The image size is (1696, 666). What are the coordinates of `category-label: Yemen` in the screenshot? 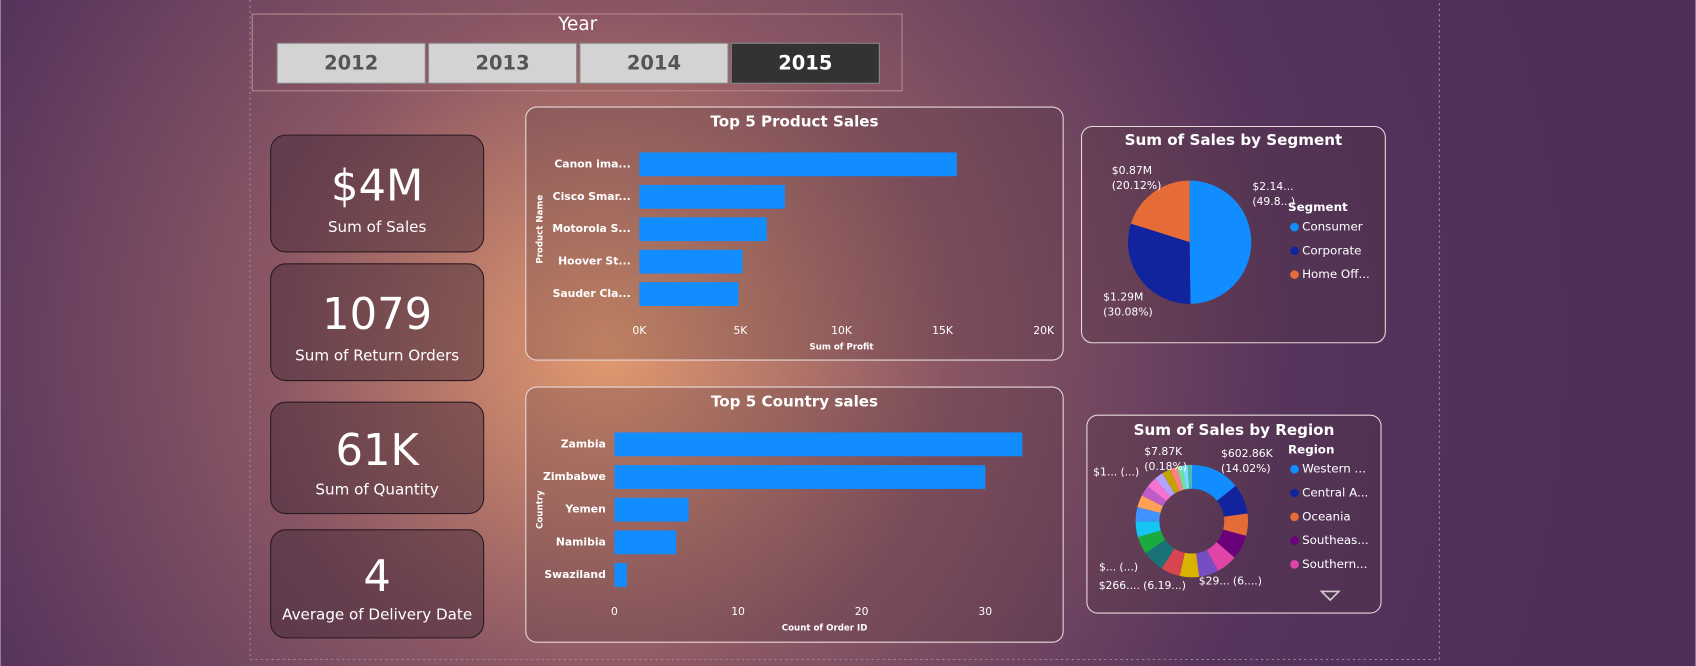 It's located at (584, 509).